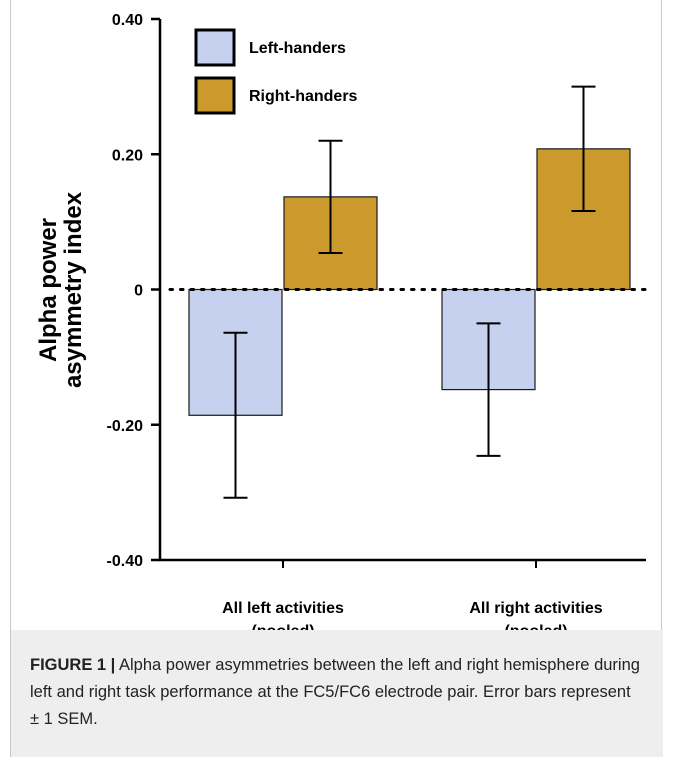  What do you see at coordinates (72, 665) in the screenshot?
I see `figure-caption-label: FIGURE 1 |` at bounding box center [72, 665].